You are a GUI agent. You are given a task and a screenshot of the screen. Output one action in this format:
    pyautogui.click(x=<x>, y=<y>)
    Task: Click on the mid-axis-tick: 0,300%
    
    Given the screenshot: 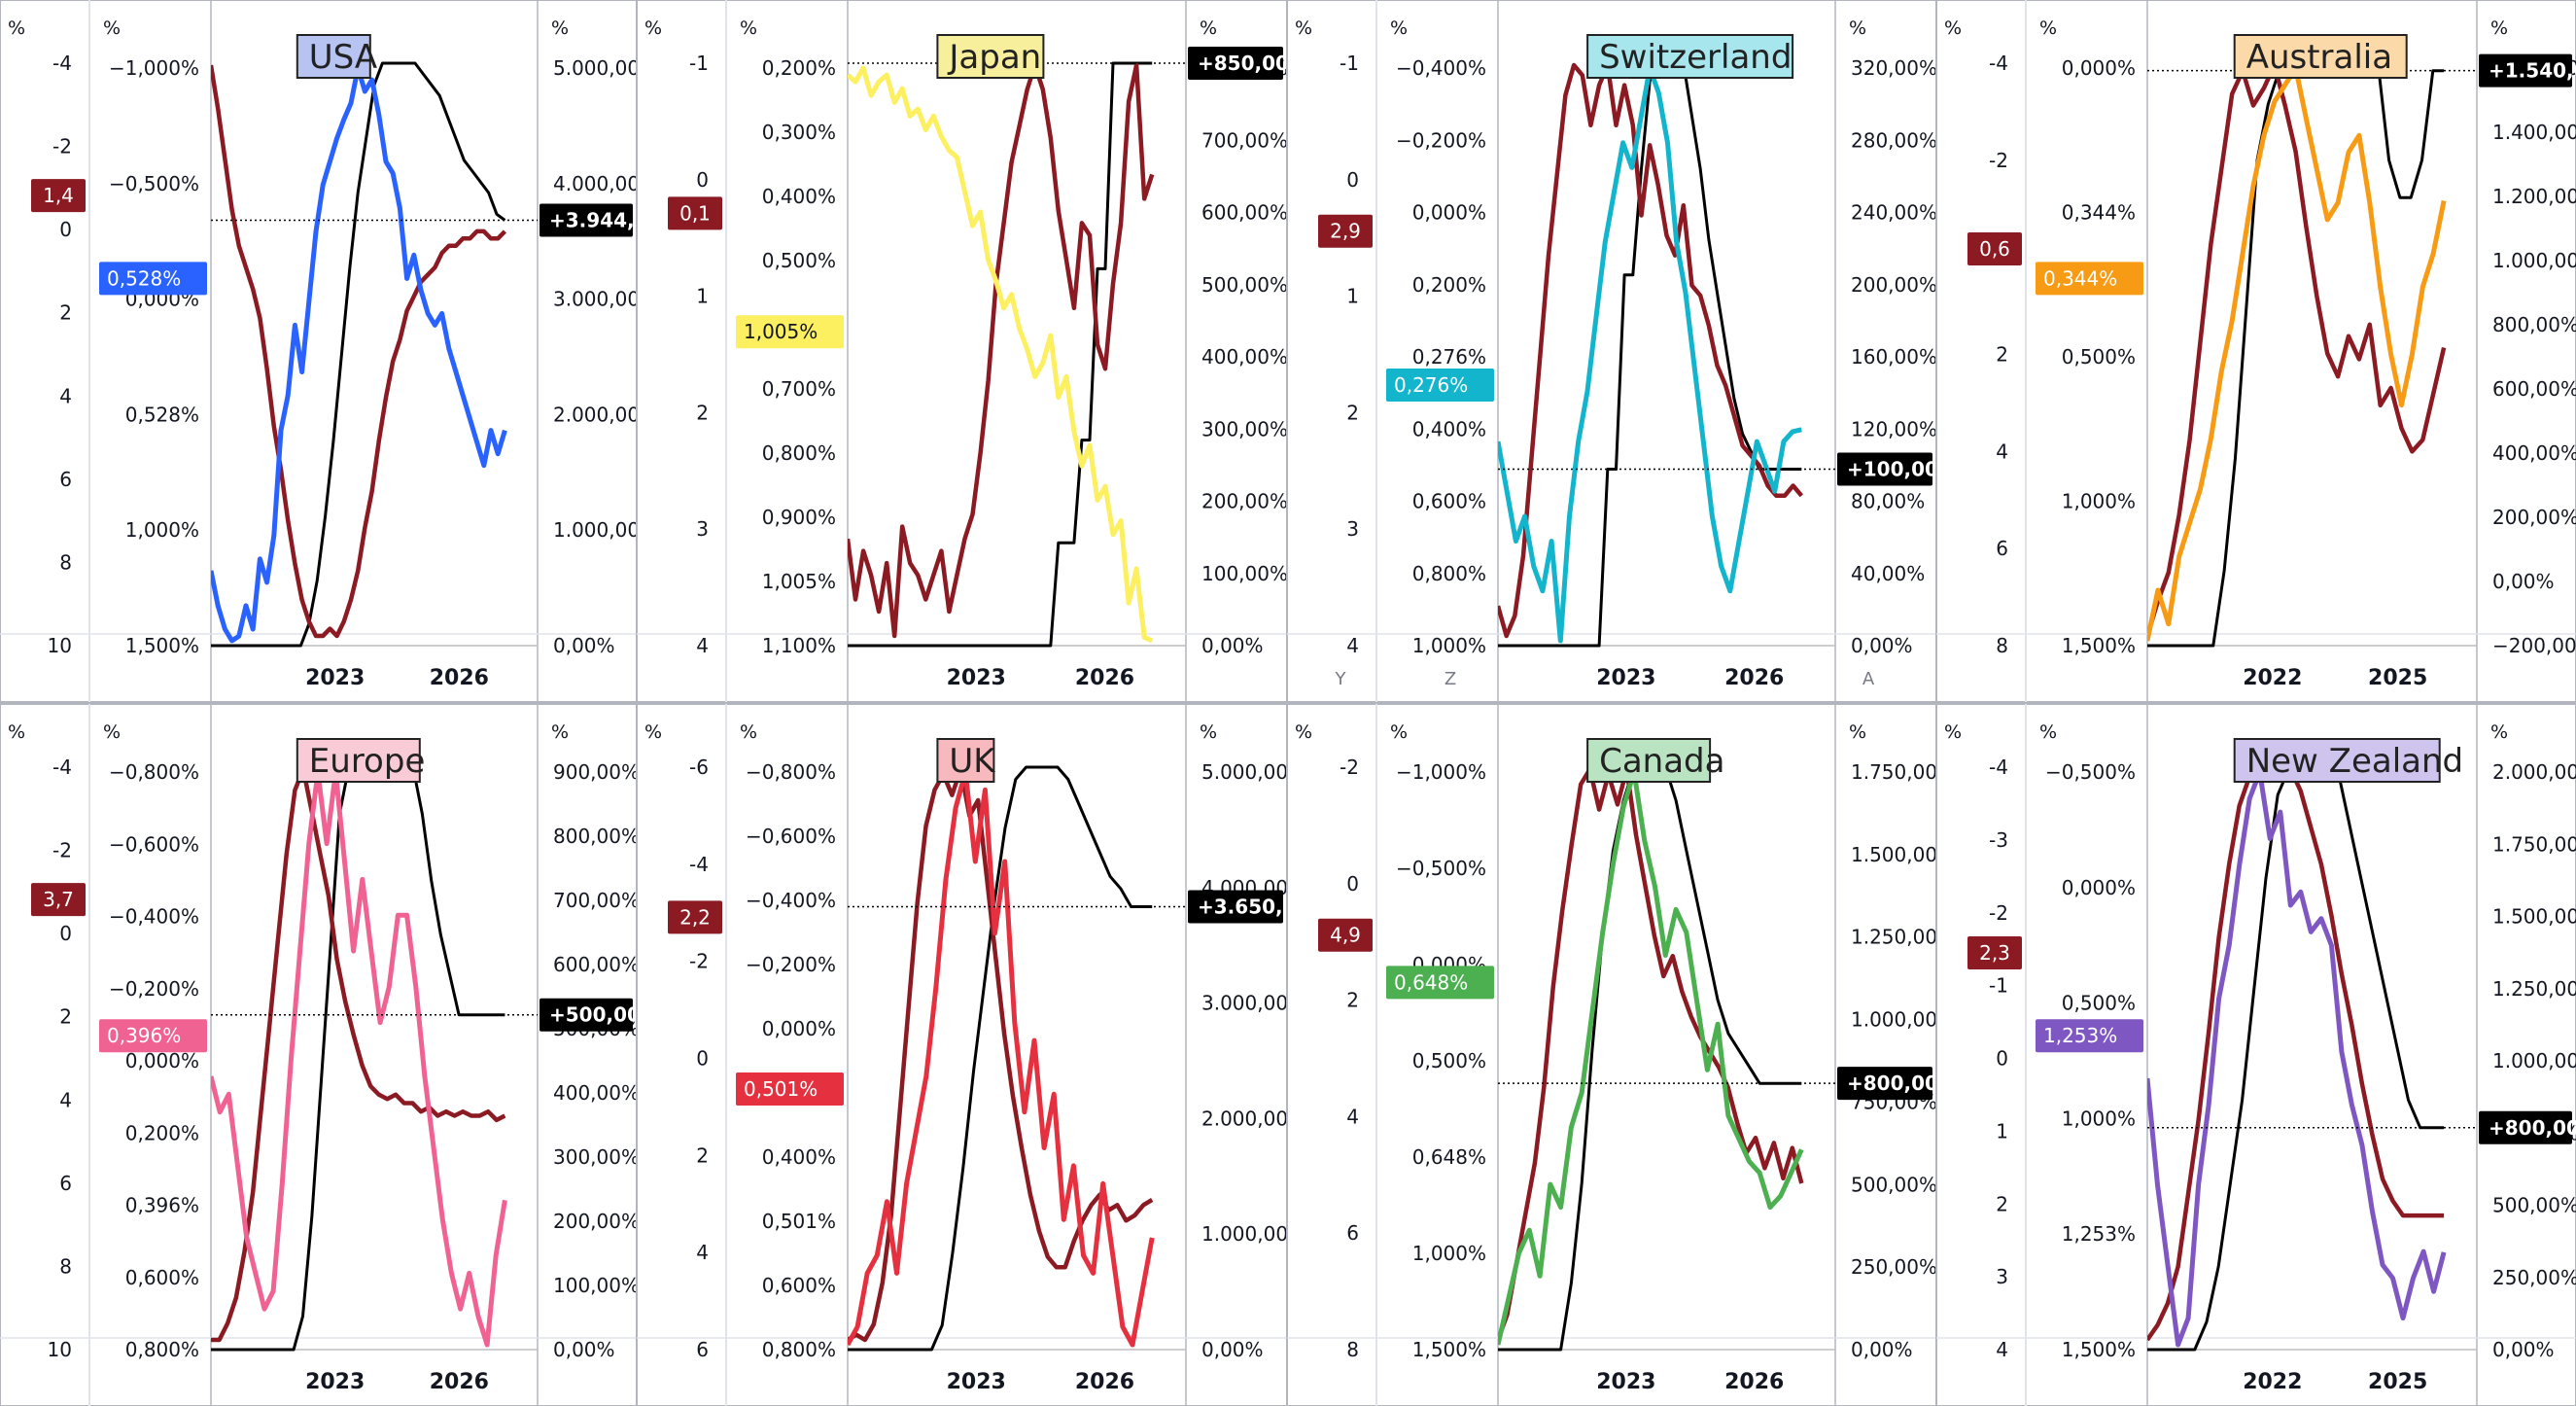 What is the action you would take?
    pyautogui.click(x=799, y=132)
    